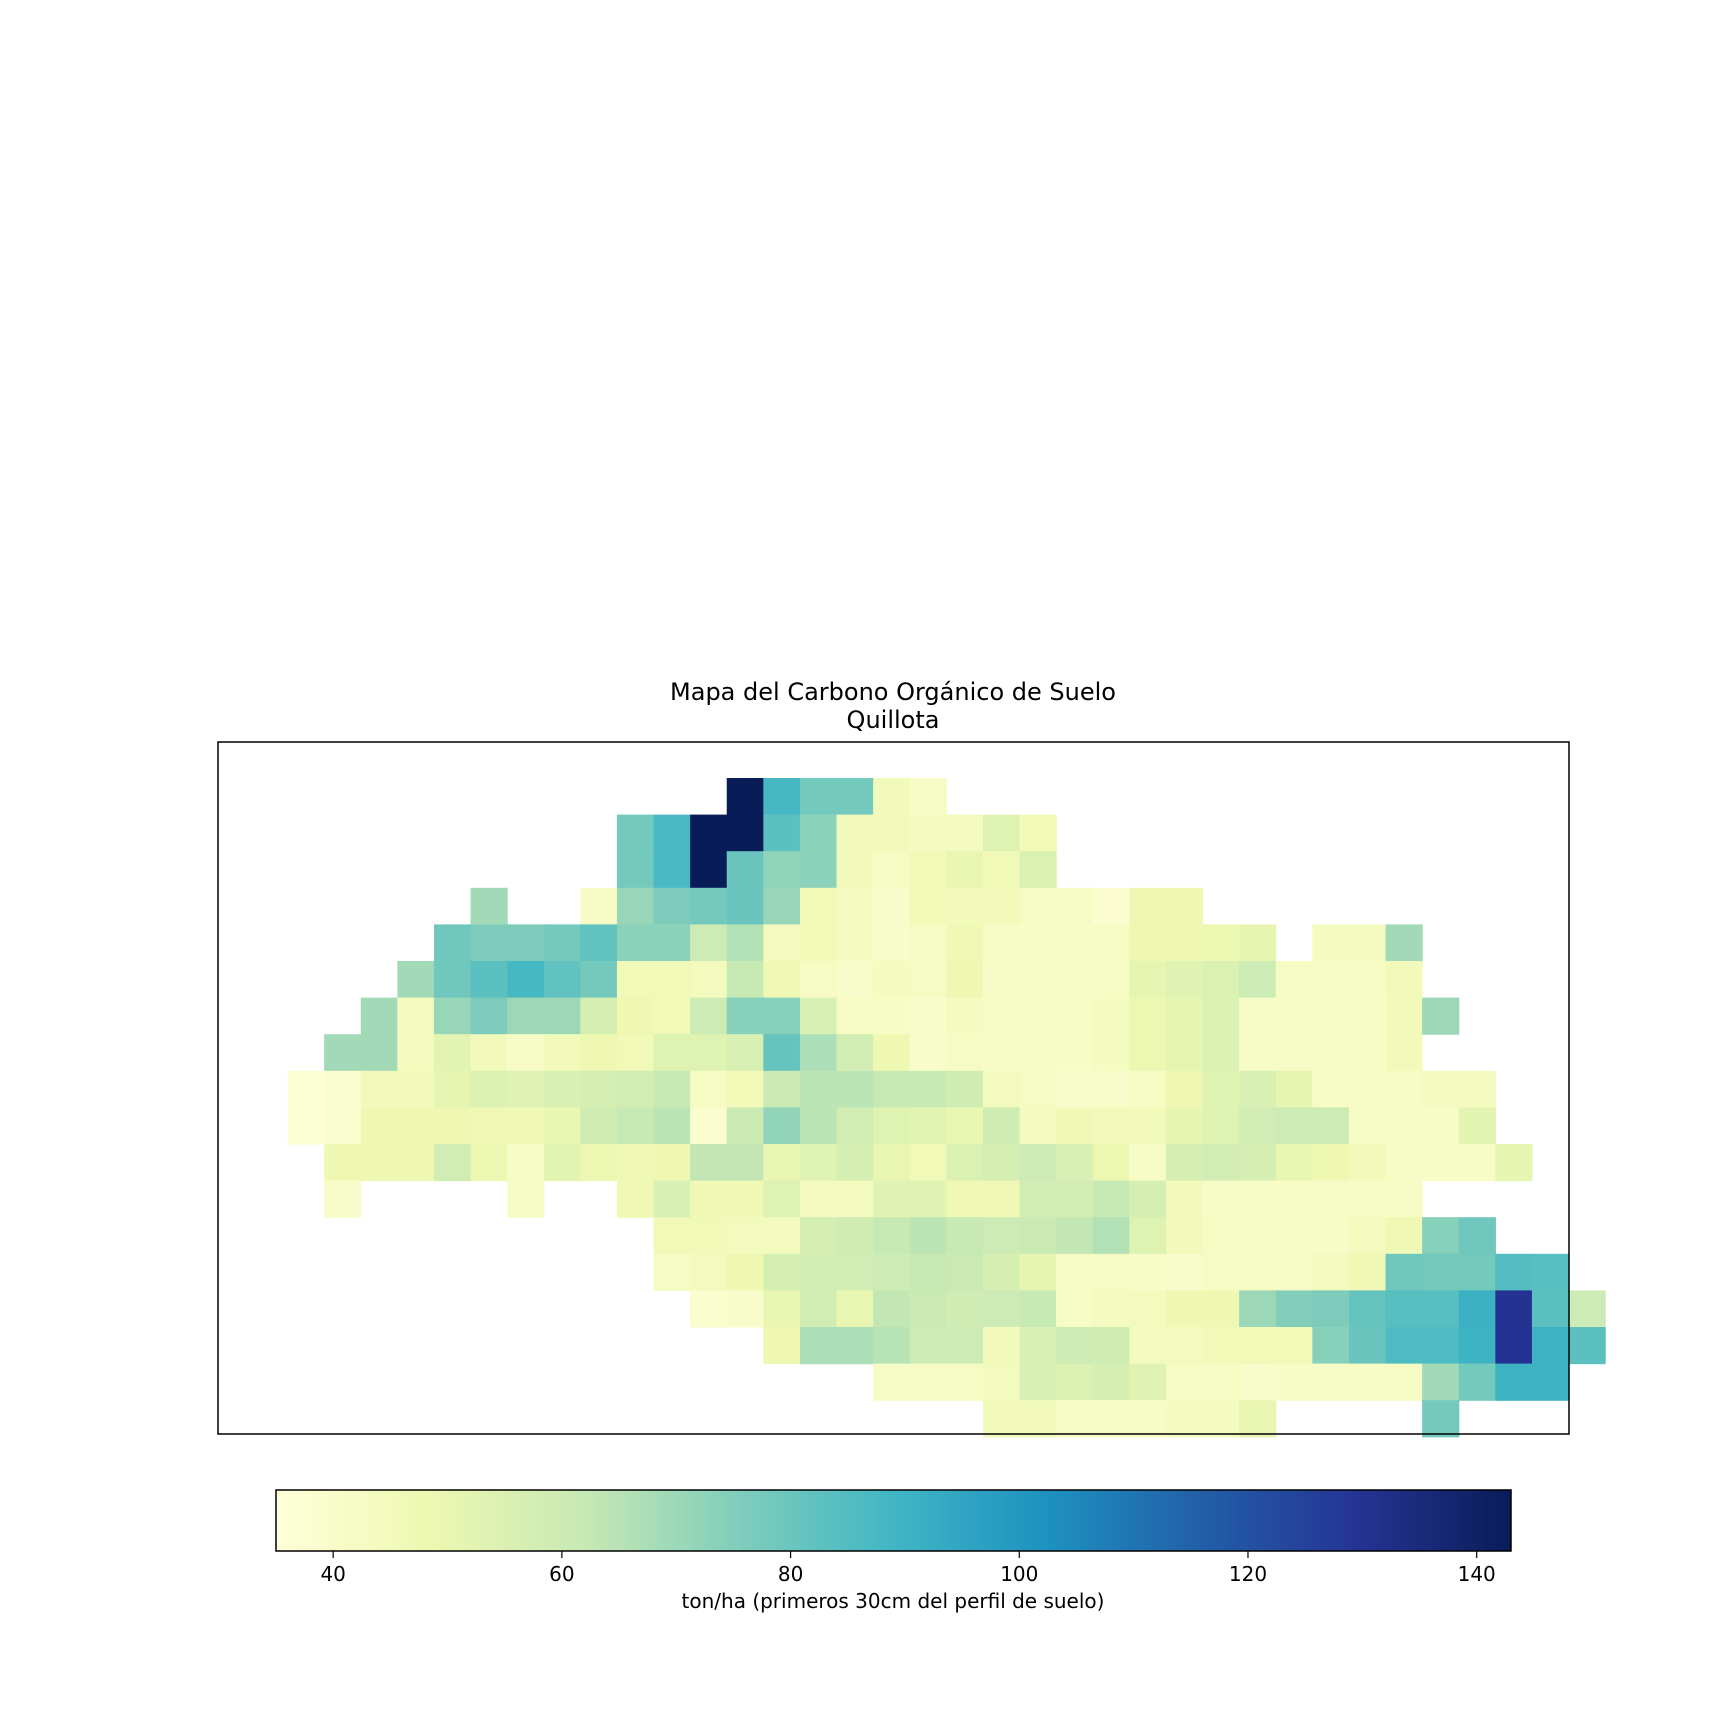  What do you see at coordinates (790, 1574) in the screenshot?
I see `colorbar-tick-label: 80` at bounding box center [790, 1574].